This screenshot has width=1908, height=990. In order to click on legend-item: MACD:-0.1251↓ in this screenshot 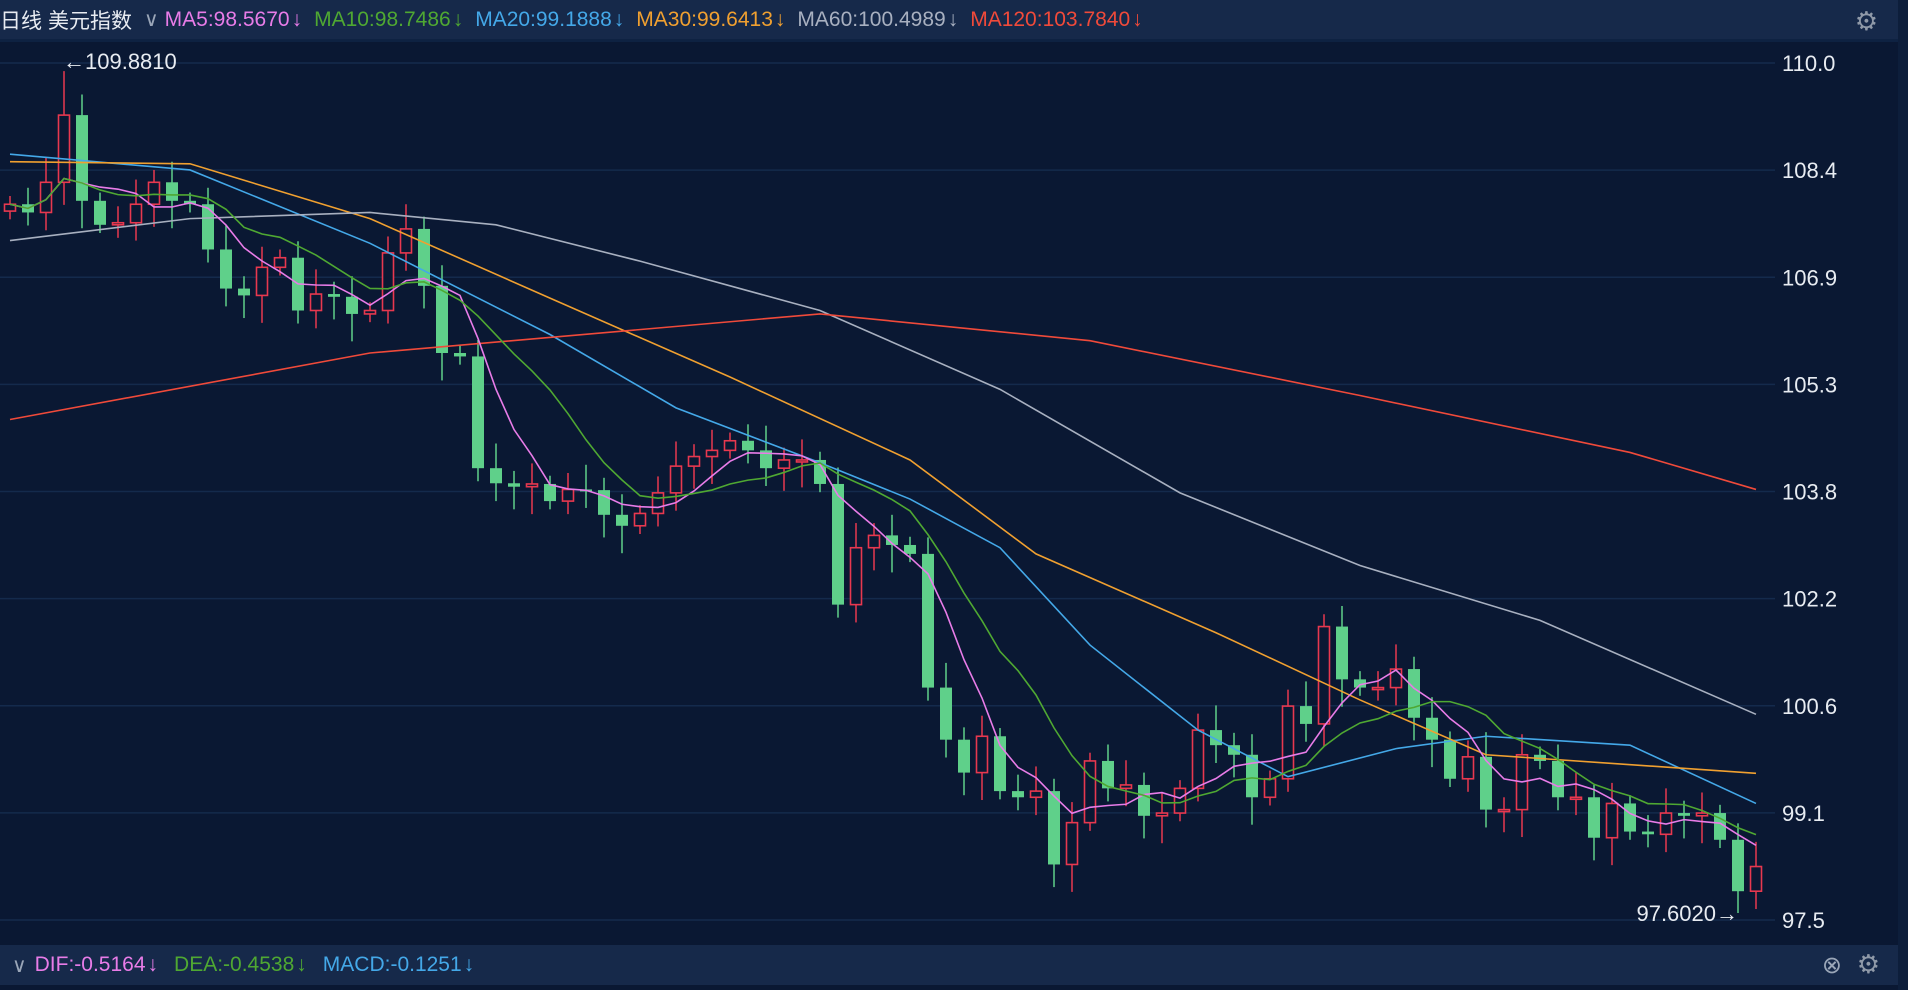, I will do `click(402, 964)`.